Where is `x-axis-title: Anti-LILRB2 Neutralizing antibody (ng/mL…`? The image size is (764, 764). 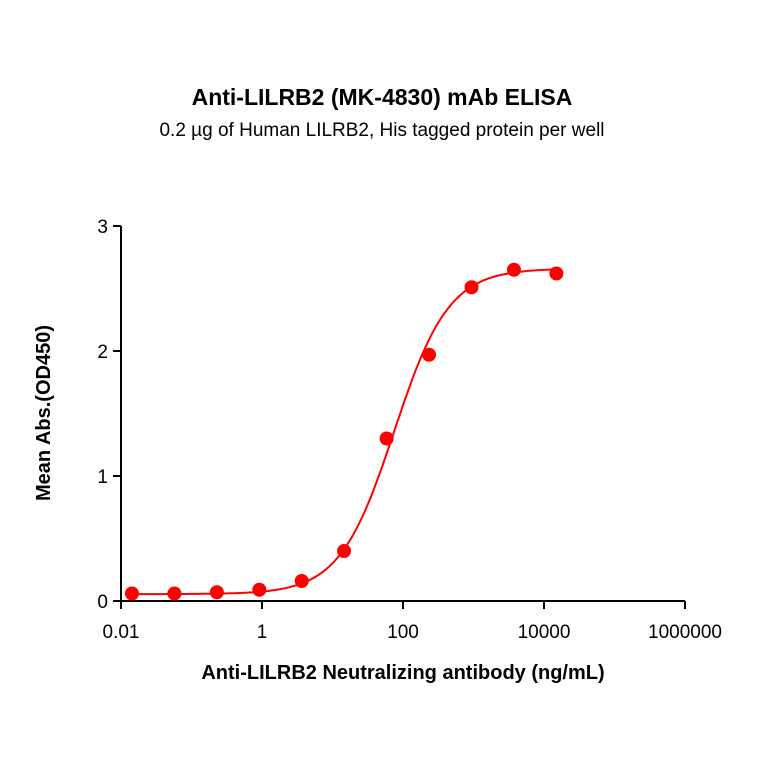 x-axis-title: Anti-LILRB2 Neutralizing antibody (ng/mL… is located at coordinates (402, 673).